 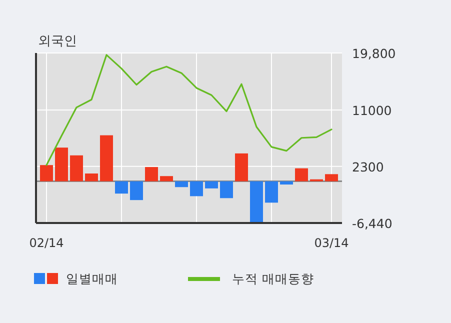 I want to click on y-tick-label: 2300, so click(x=368, y=166).